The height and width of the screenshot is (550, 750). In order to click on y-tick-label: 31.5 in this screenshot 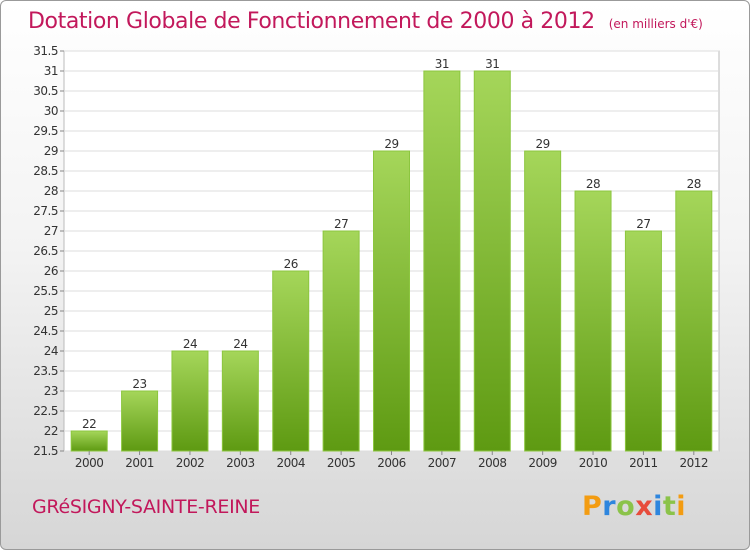, I will do `click(45, 51)`.